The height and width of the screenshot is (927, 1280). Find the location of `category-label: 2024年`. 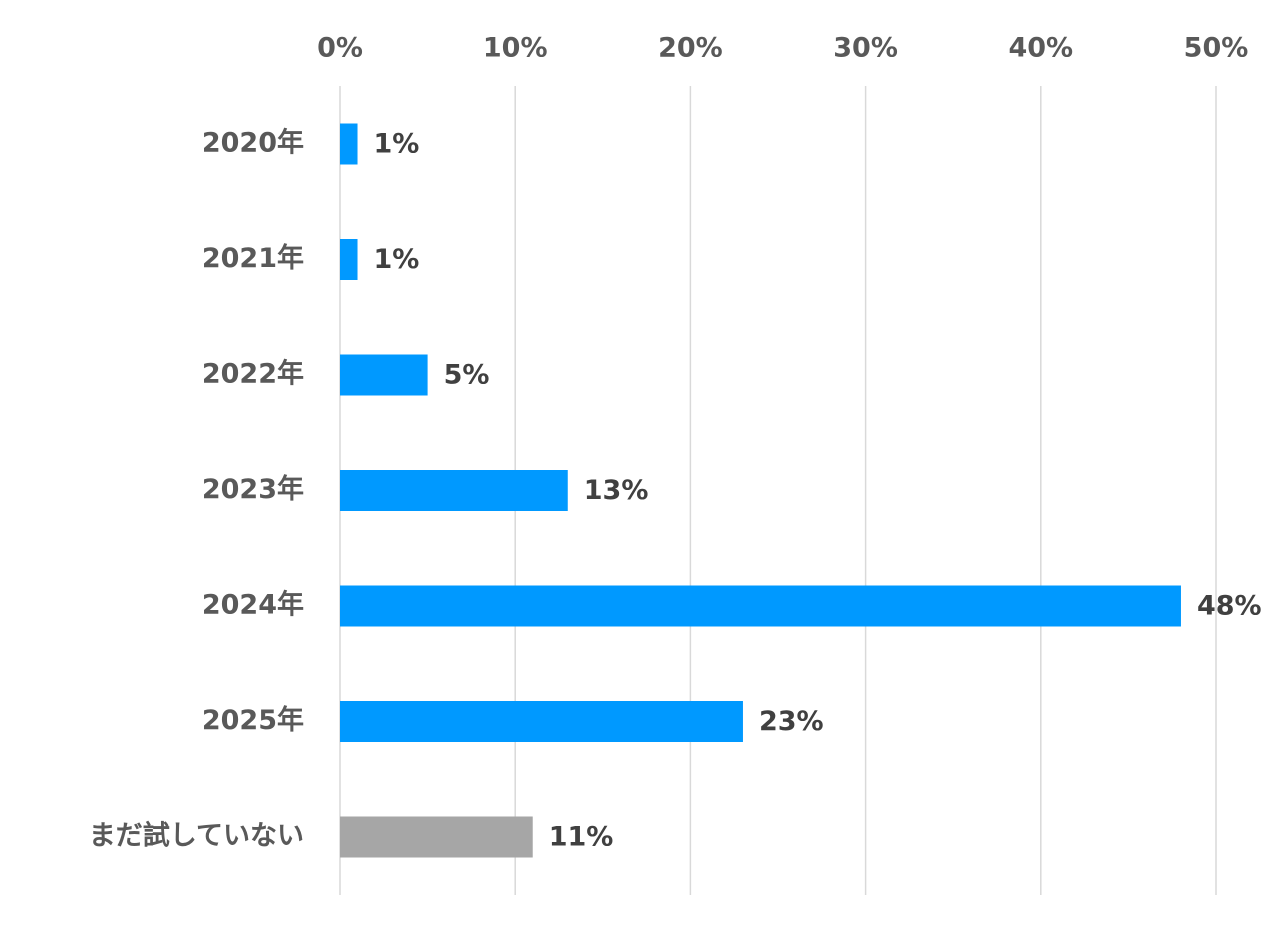

category-label: 2024年 is located at coordinates (253, 605).